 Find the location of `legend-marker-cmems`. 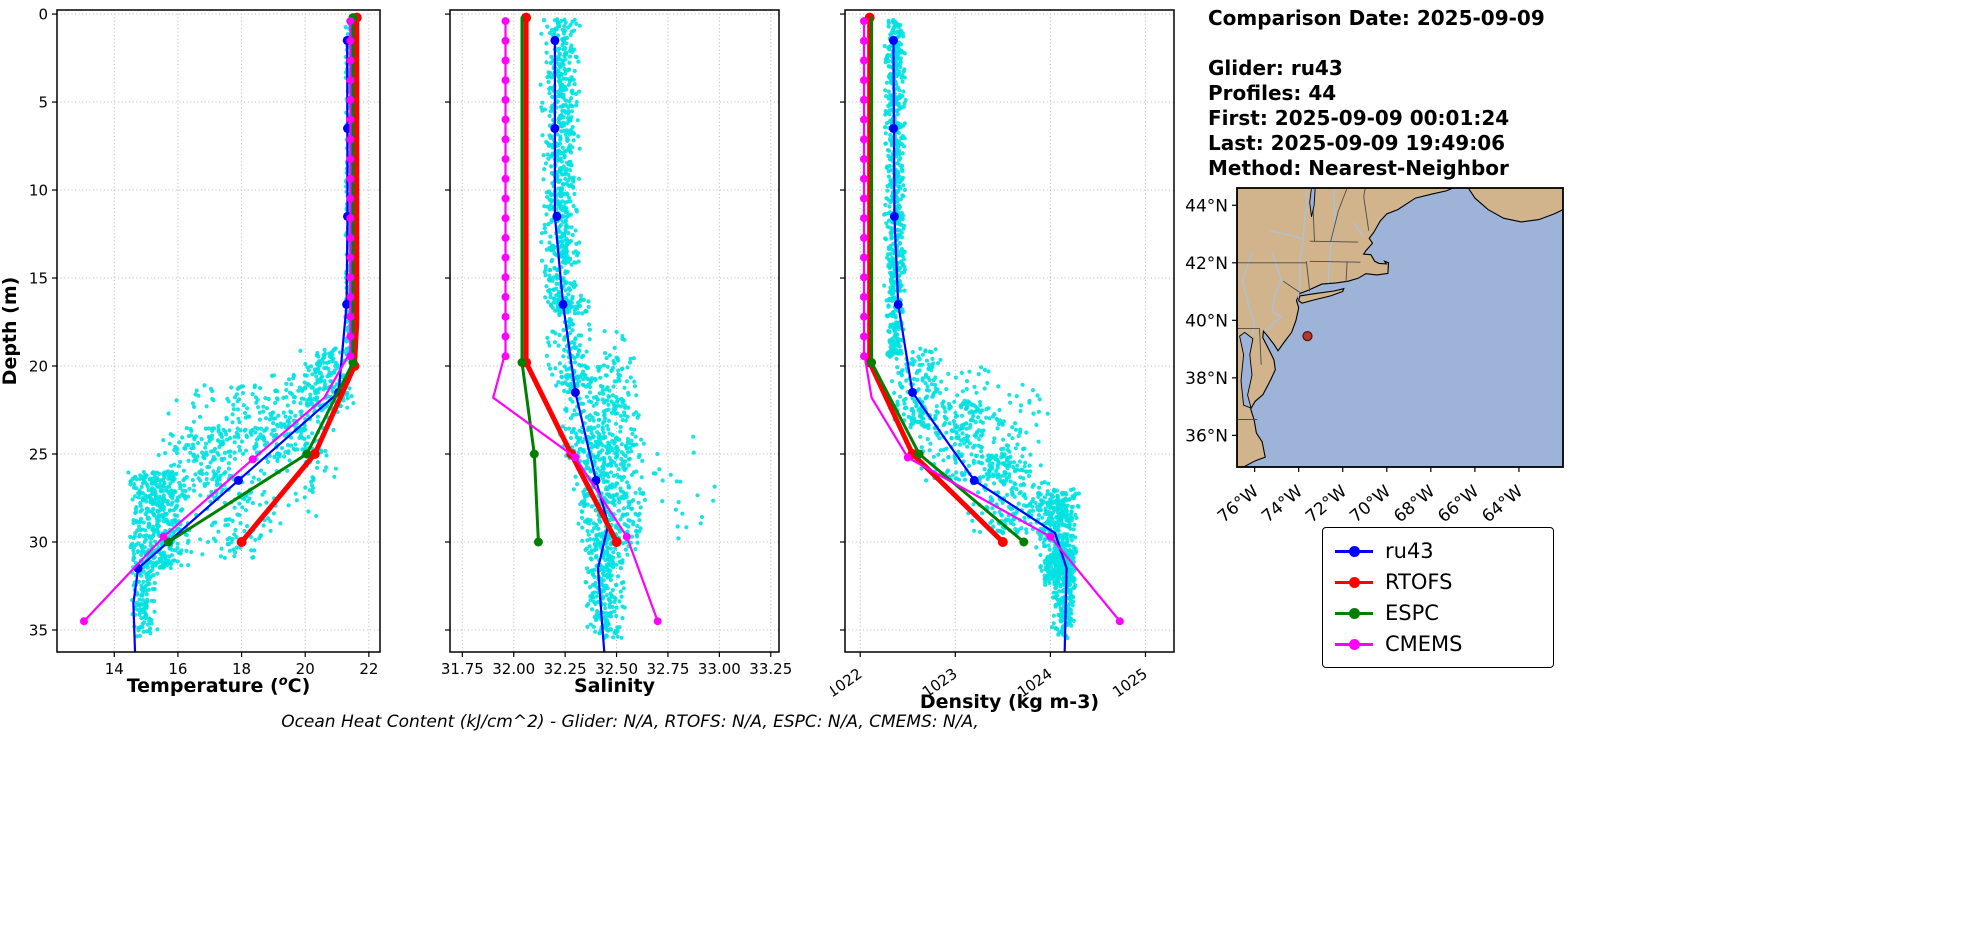

legend-marker-cmems is located at coordinates (1354, 644).